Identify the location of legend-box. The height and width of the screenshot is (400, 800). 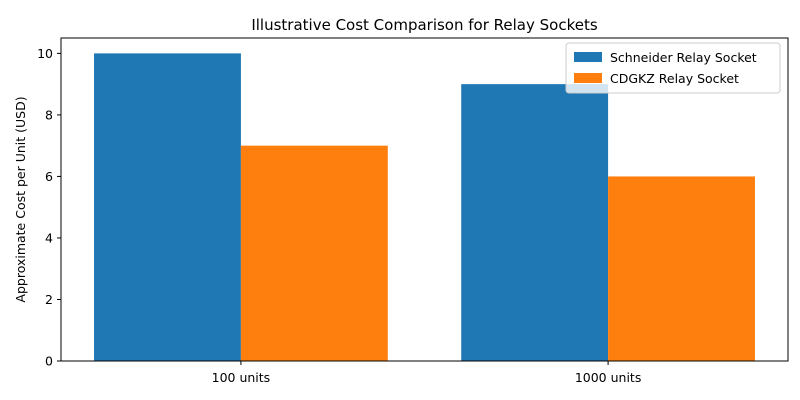
(673, 68).